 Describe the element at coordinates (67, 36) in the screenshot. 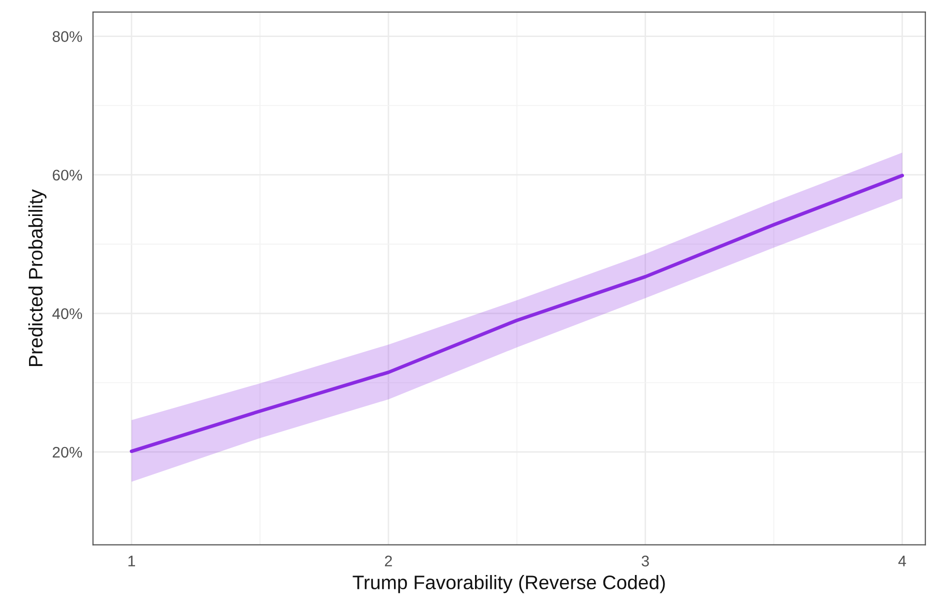

I see `y-tick-label: 80%` at that location.